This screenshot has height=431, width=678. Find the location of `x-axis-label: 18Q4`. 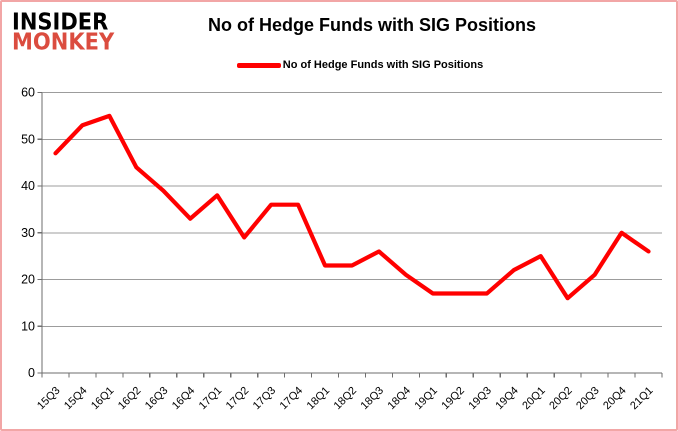

x-axis-label: 18Q4 is located at coordinates (400, 399).